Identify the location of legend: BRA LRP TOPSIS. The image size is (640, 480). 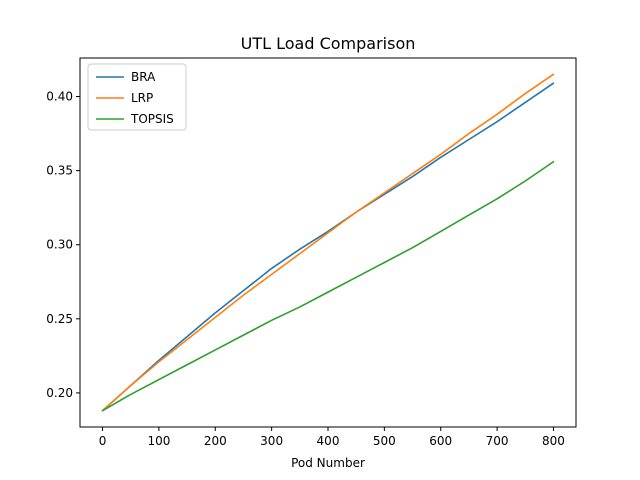
(137, 97).